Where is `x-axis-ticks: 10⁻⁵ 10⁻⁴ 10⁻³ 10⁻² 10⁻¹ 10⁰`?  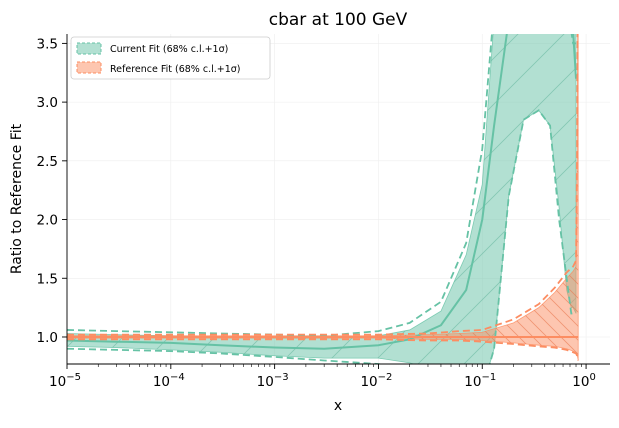 x-axis-ticks: 10⁻⁵ 10⁻⁴ 10⁻³ 10⁻² 10⁻¹ 10⁰ is located at coordinates (322, 377).